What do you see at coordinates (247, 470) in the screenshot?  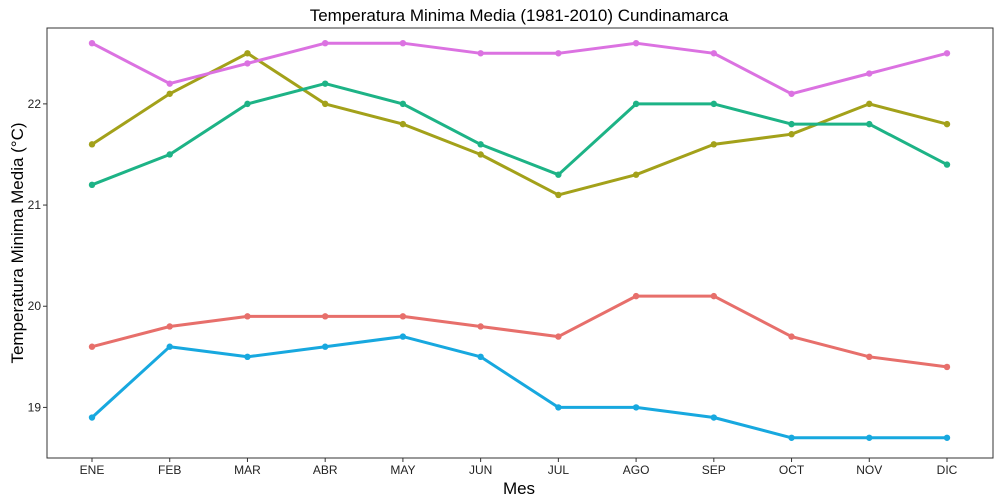 I see `x-tick-label: MAR` at bounding box center [247, 470].